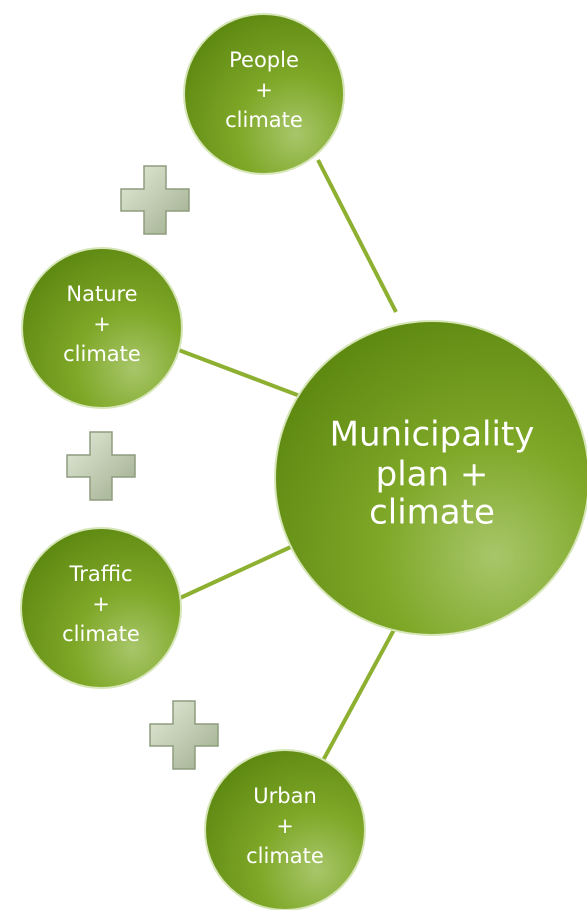  Describe the element at coordinates (101, 294) in the screenshot. I see `node-label: Nature` at that location.